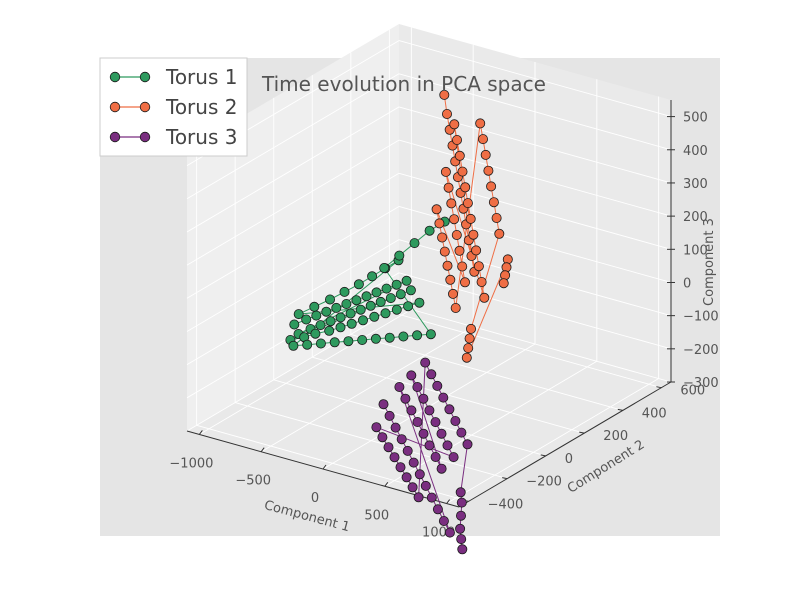  I want to click on legend-item: Torus 1, so click(173, 77).